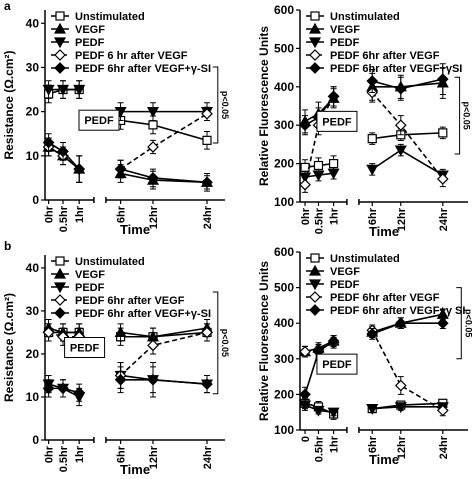 Image resolution: width=474 pixels, height=479 pixels. Describe the element at coordinates (284, 87) in the screenshot. I see `y-tick-label: 400` at that location.